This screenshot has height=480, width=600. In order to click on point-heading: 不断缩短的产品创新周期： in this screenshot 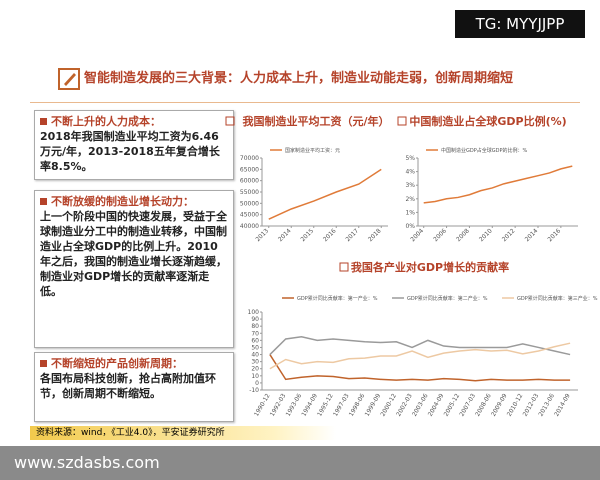, I will do `click(111, 363)`.